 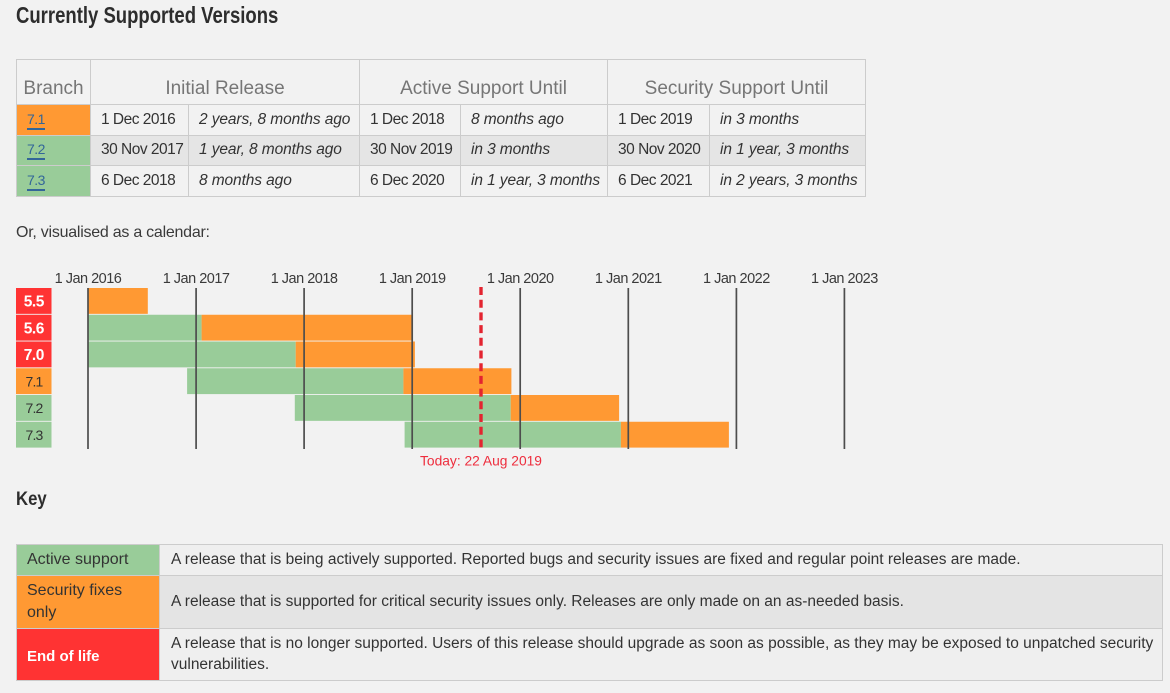 What do you see at coordinates (412, 279) in the screenshot?
I see `svg-text: 1 Jan 2019` at bounding box center [412, 279].